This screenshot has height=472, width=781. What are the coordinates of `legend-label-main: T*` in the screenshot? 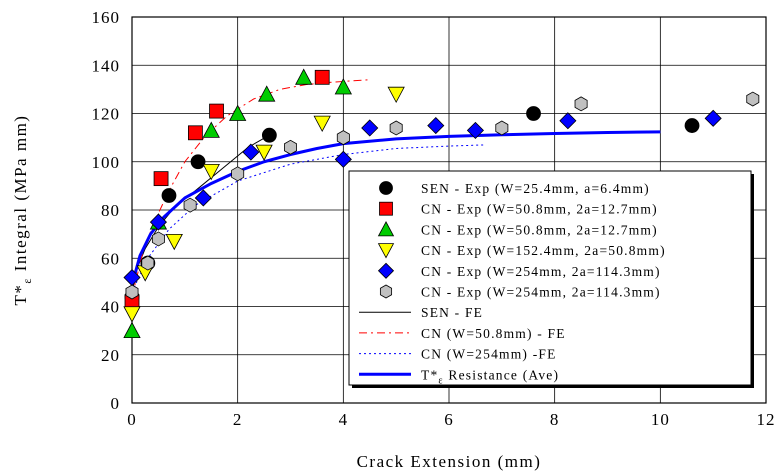 It's located at (429, 374).